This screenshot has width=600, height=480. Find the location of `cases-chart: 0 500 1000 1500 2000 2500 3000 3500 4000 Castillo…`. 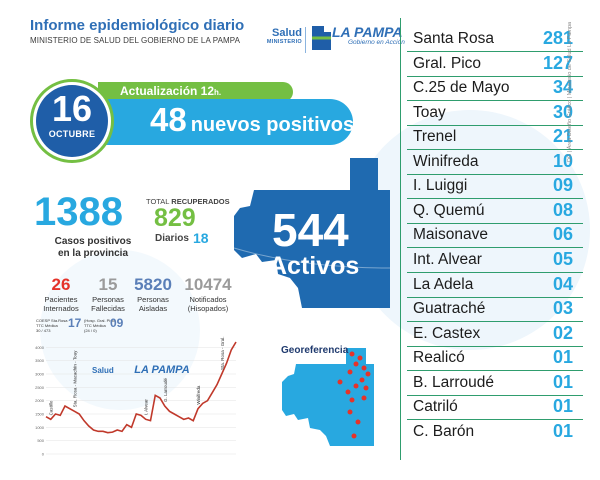

cases-chart: 0 500 1000 1500 2000 2500 3000 3500 4000 Castillo… is located at coordinates (136, 392).